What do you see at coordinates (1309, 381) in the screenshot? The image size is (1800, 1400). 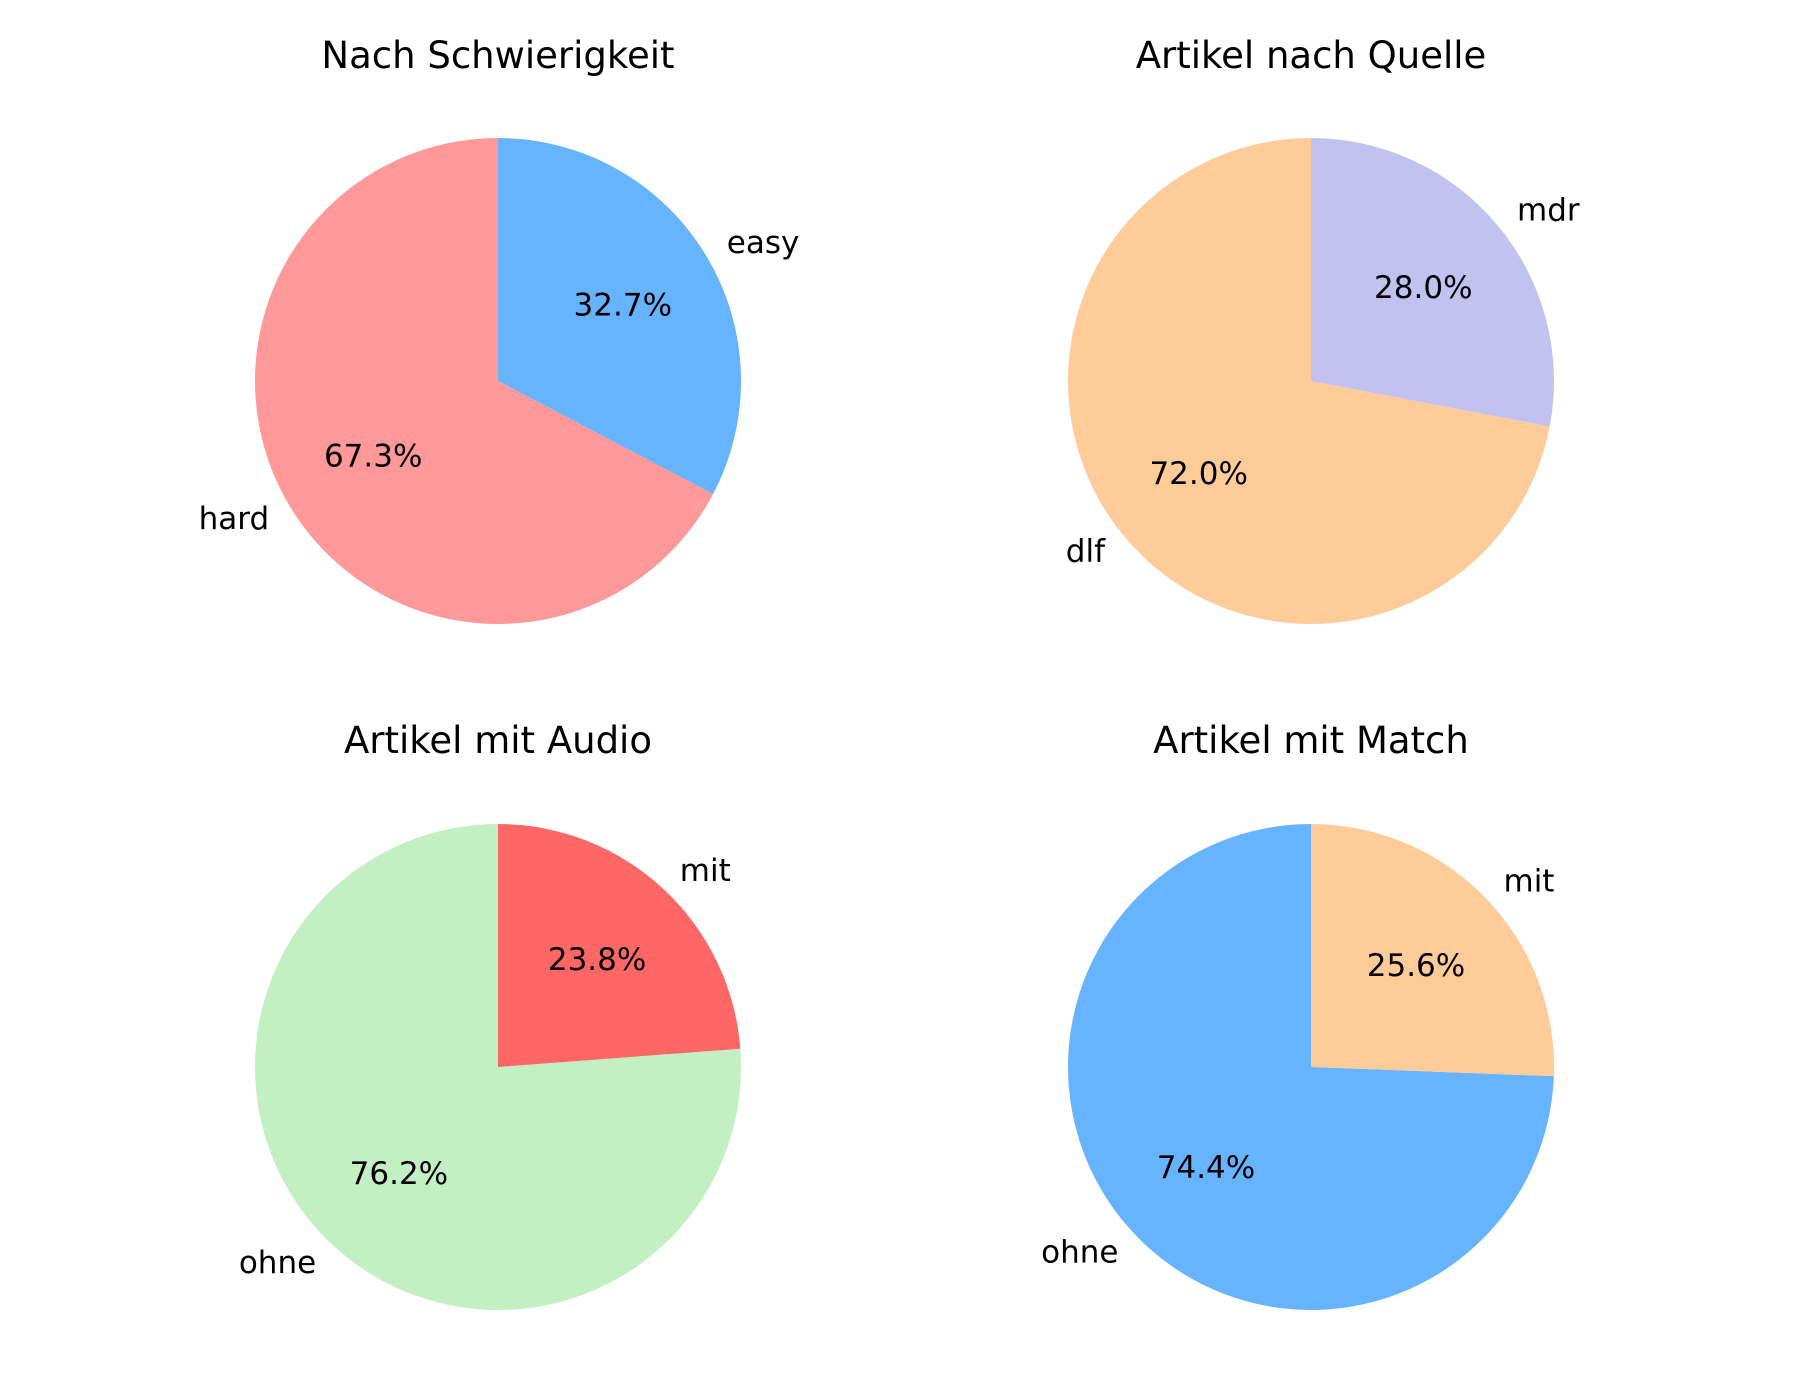 I see `pie-slice-dlf` at bounding box center [1309, 381].